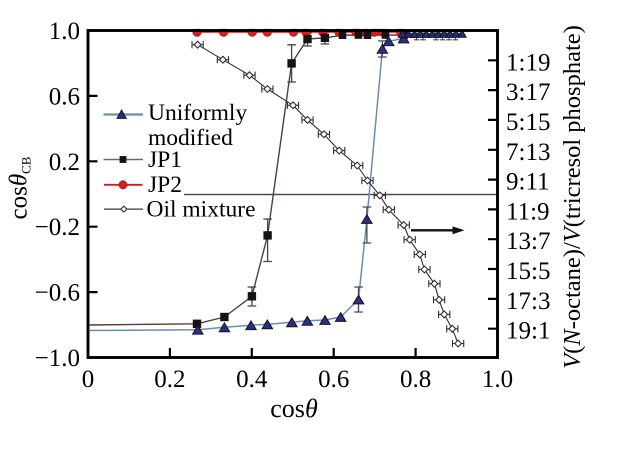  Describe the element at coordinates (415, 379) in the screenshot. I see `svg-text: 0.8` at that location.